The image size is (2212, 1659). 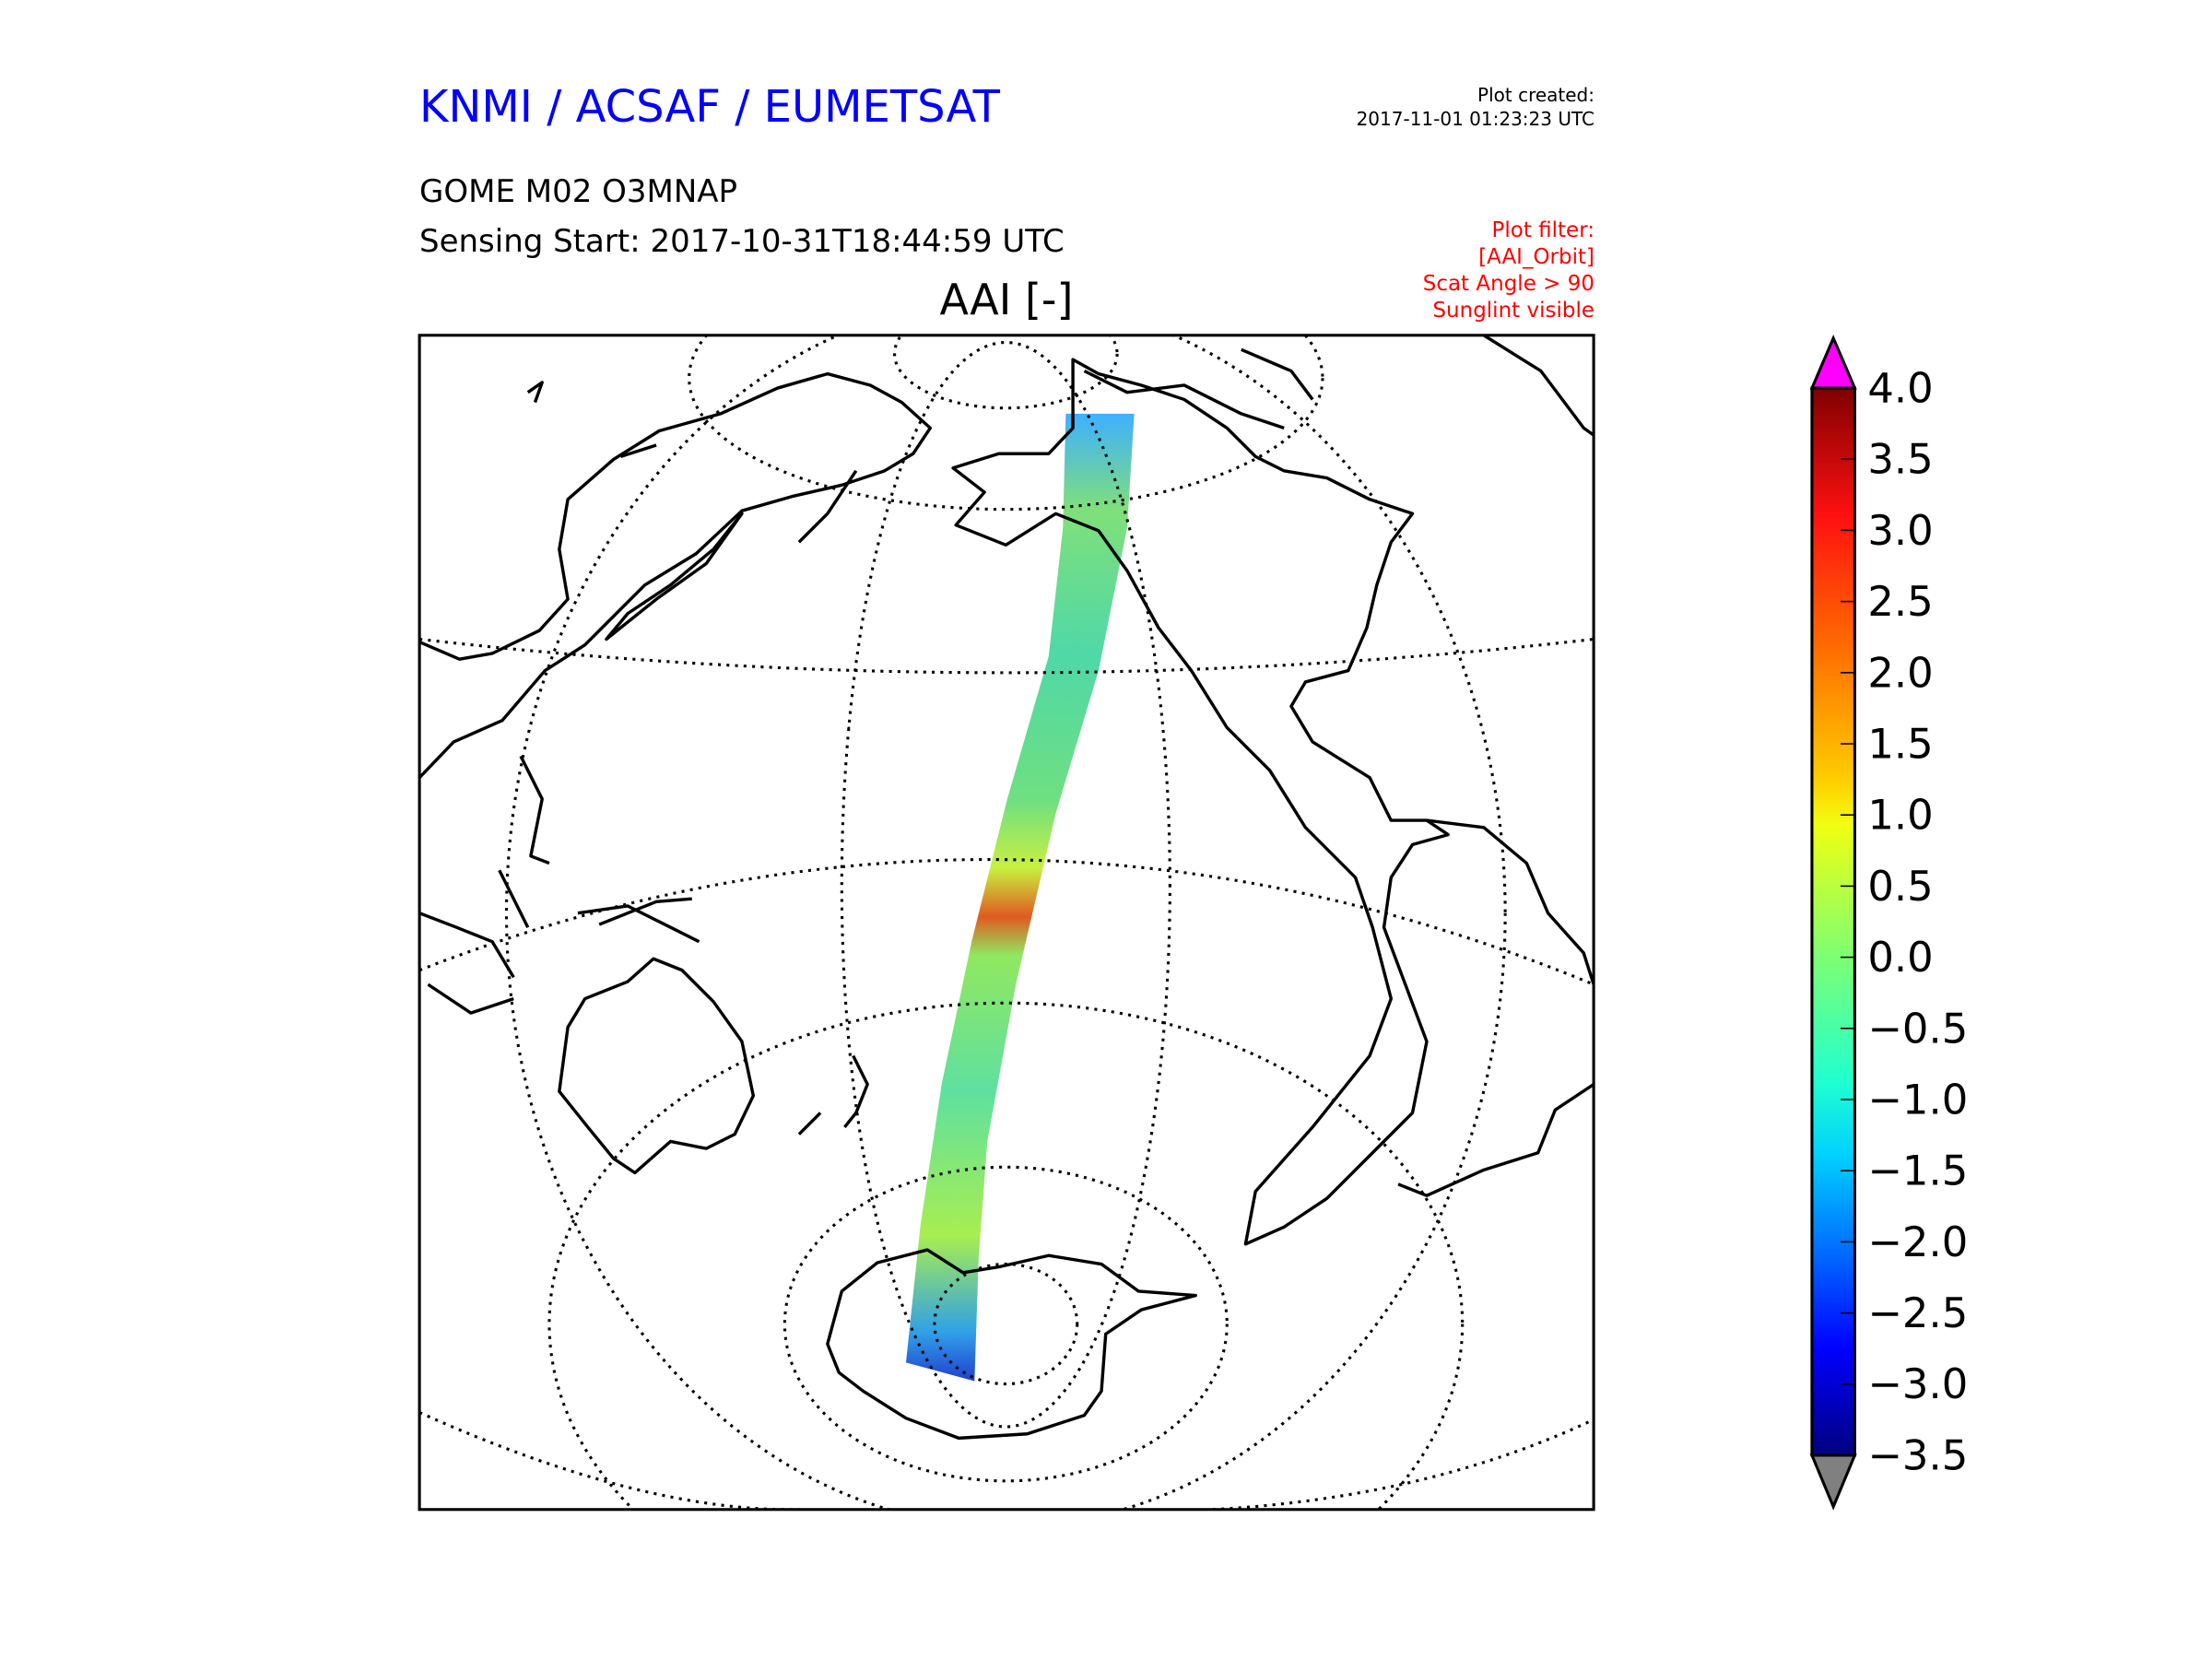 I want to click on plot-filter-line: Scat Angle > 90, so click(x=1508, y=284).